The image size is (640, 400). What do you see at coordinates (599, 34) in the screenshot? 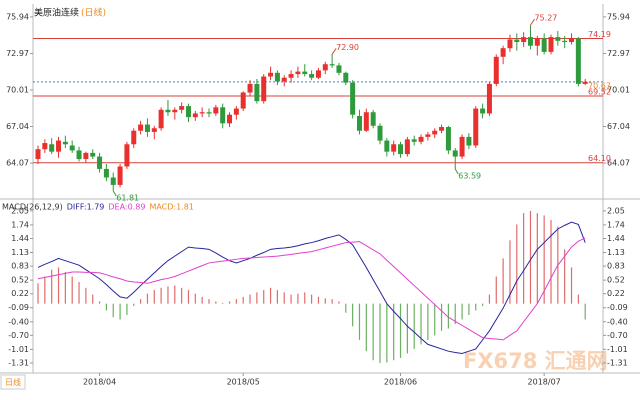
I see `level-label: 74.19` at bounding box center [599, 34].